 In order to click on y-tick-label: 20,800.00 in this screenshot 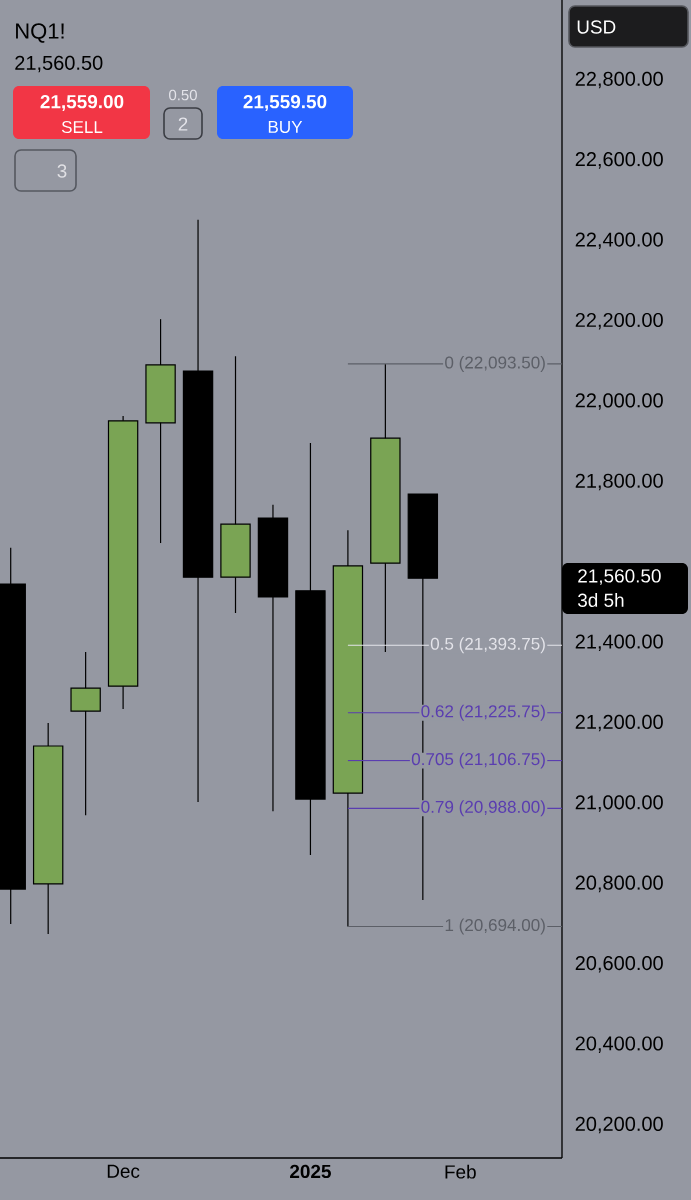, I will do `click(619, 884)`.